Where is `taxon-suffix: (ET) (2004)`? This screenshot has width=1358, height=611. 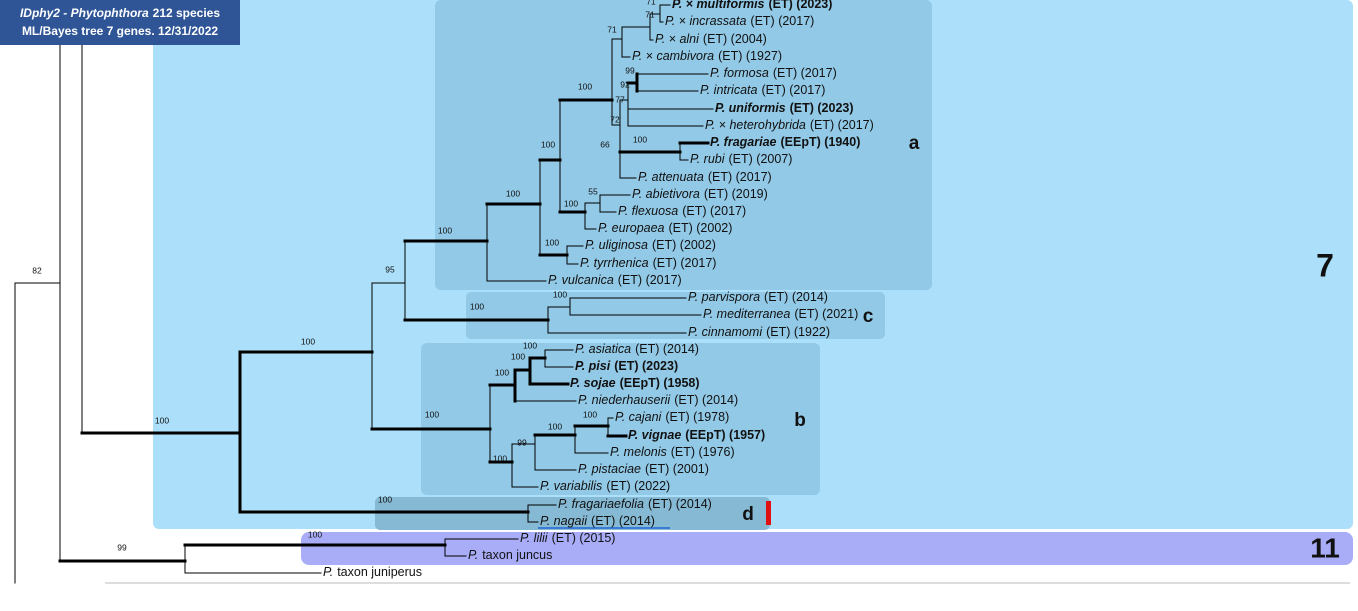 taxon-suffix: (ET) (2004) is located at coordinates (735, 39).